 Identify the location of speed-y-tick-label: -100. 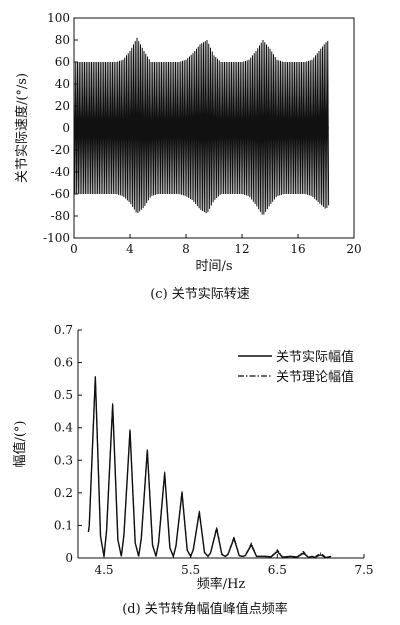
(56, 238).